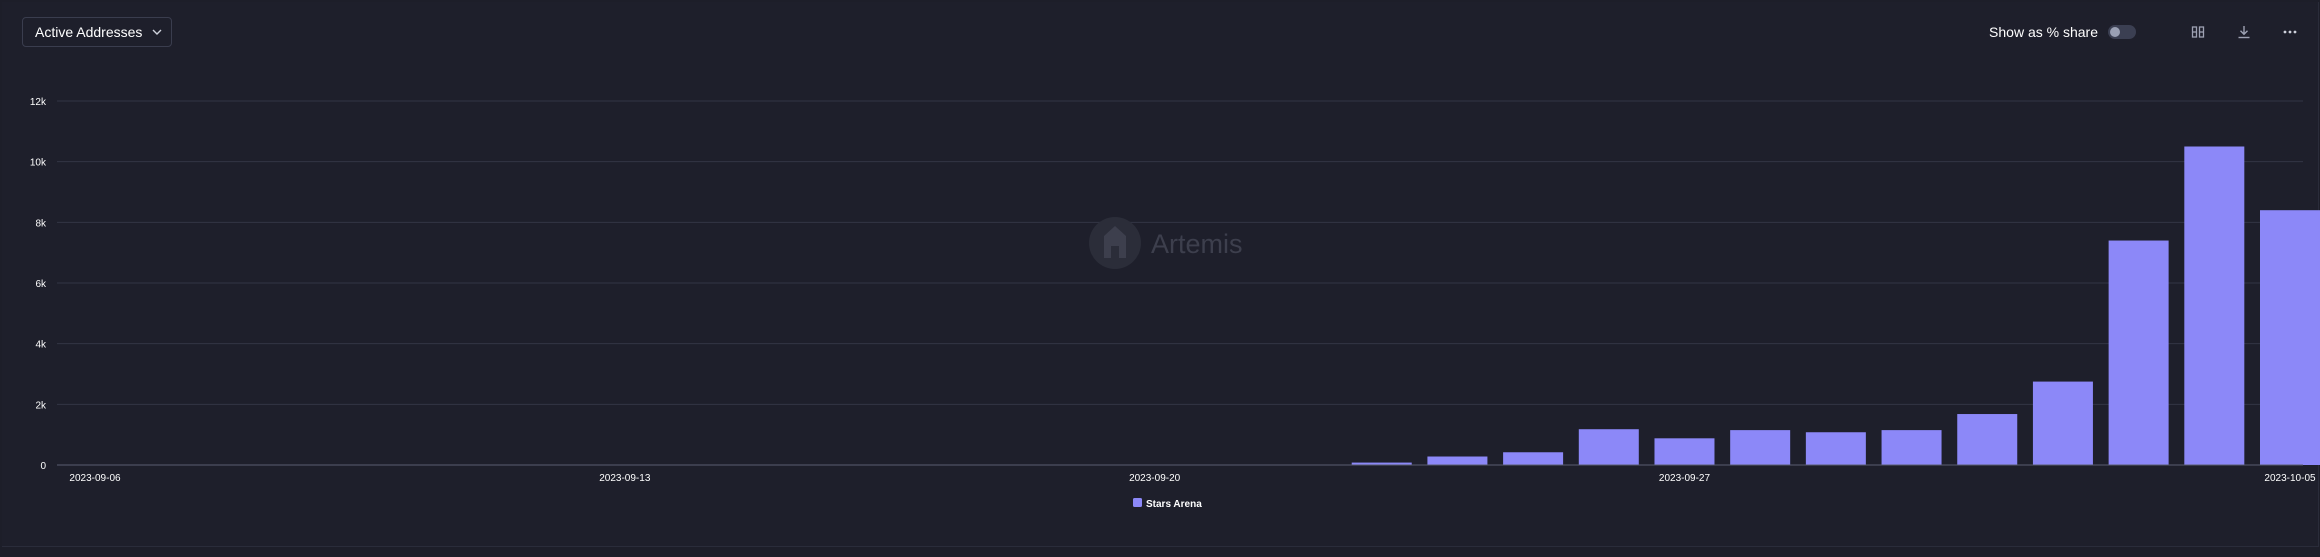 The width and height of the screenshot is (2320, 557). Describe the element at coordinates (89, 32) in the screenshot. I see `metric-dropdown-label: Active Addresses` at that location.